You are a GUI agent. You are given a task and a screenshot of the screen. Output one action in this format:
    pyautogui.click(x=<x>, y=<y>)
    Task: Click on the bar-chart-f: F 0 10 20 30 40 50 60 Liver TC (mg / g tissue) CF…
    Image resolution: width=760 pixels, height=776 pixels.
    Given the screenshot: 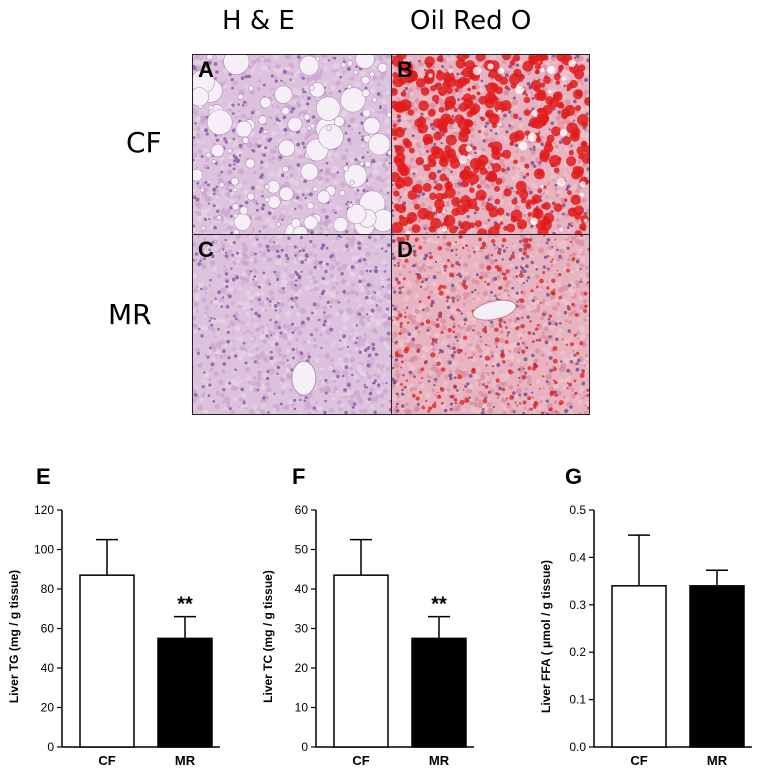 What is the action you would take?
    pyautogui.click(x=367, y=616)
    